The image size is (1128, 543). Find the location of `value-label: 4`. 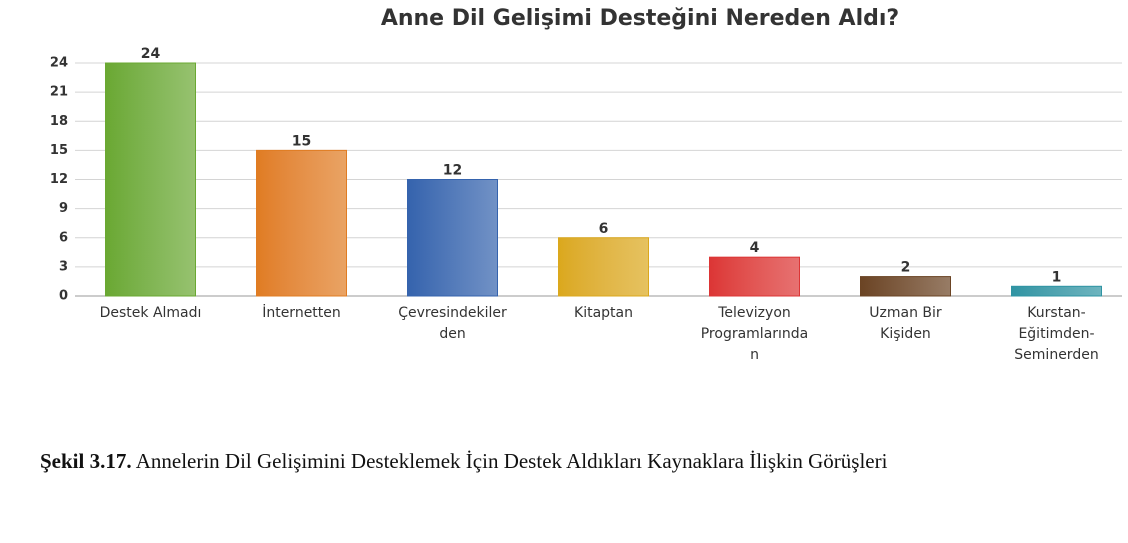

value-label: 4 is located at coordinates (755, 248).